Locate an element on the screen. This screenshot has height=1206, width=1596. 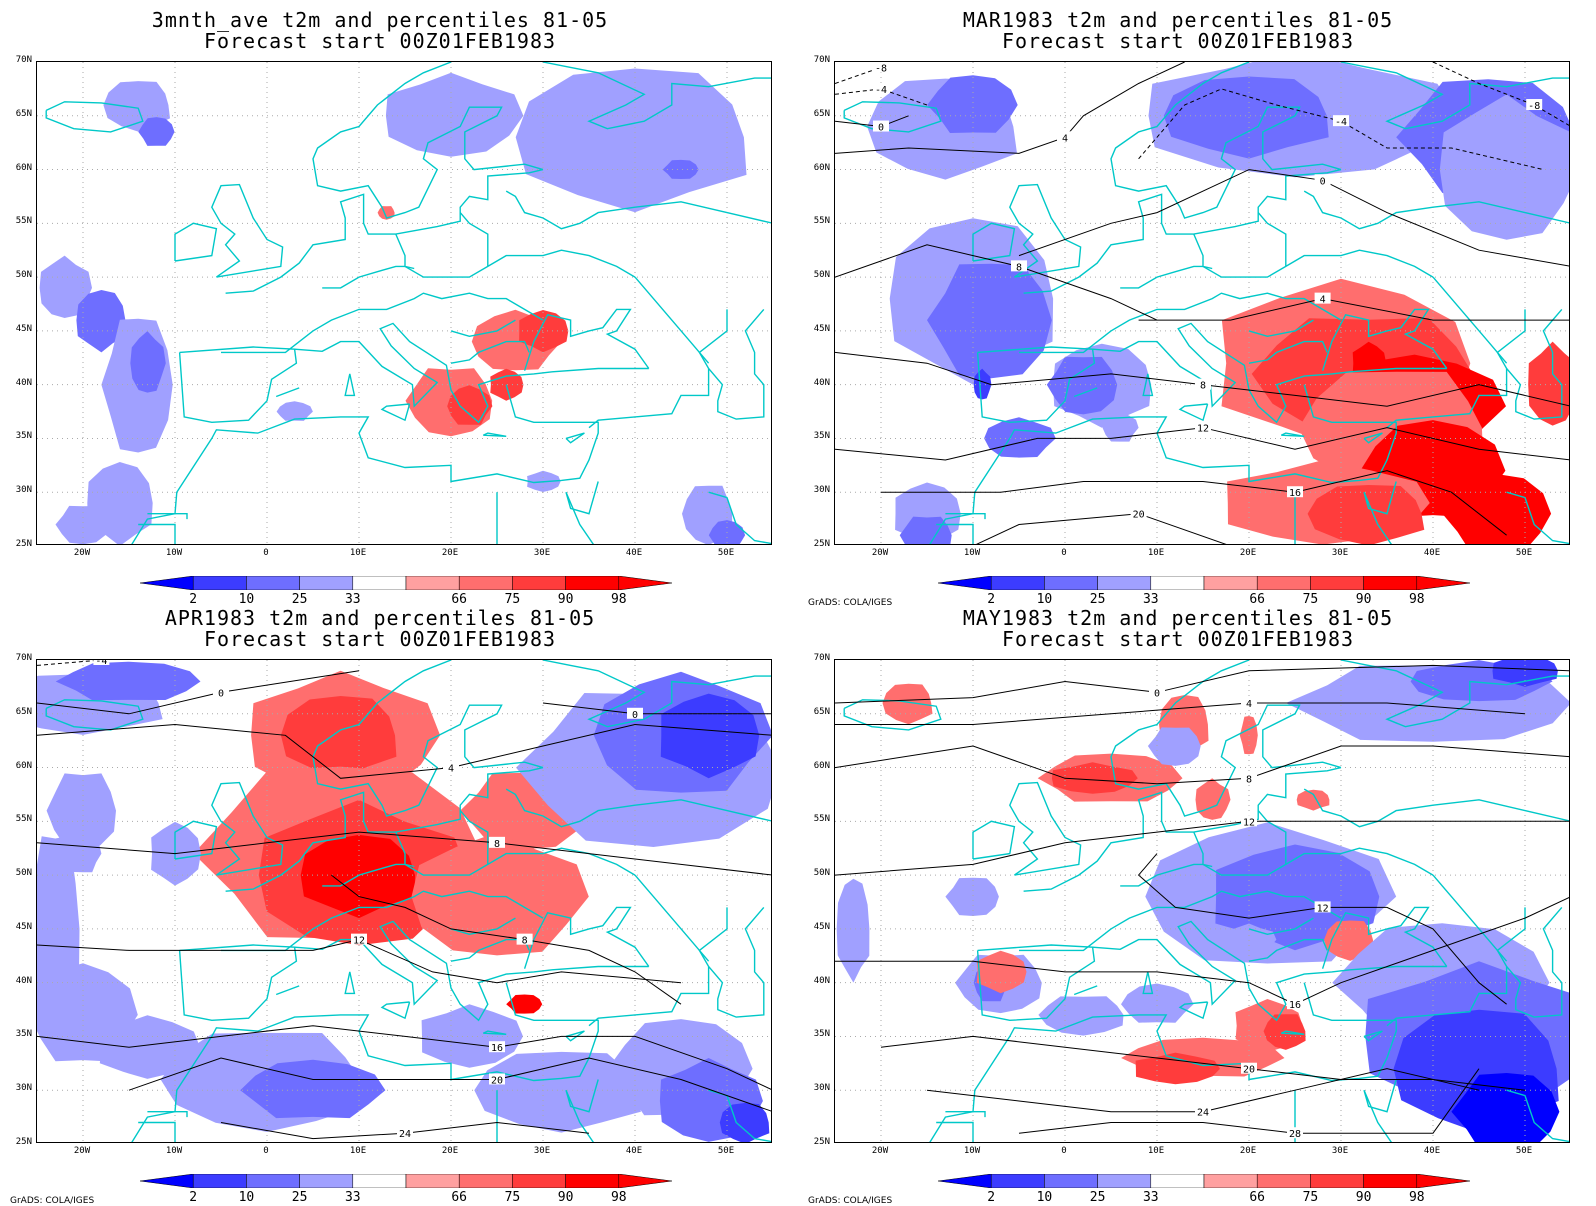
colorbar-label: 75 is located at coordinates (1310, 1197).